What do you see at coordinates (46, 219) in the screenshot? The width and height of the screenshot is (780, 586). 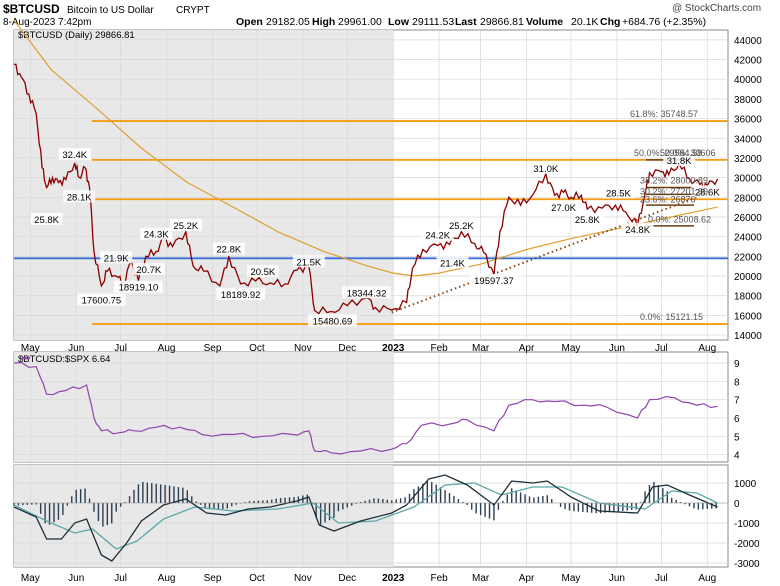 I see `price-annotation: 25.8K` at bounding box center [46, 219].